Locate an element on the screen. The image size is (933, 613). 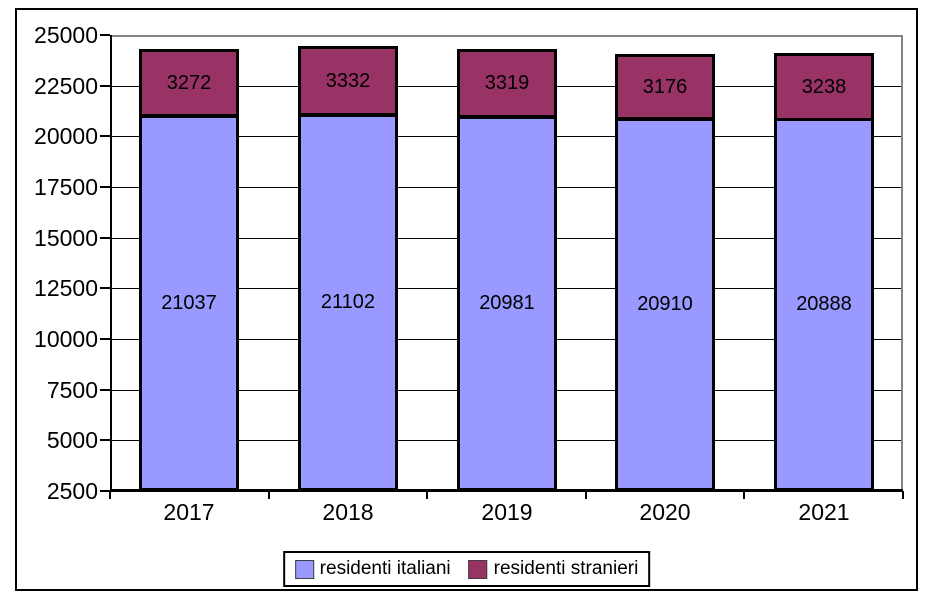
x-axis-label-2017: 2017 is located at coordinates (189, 512).